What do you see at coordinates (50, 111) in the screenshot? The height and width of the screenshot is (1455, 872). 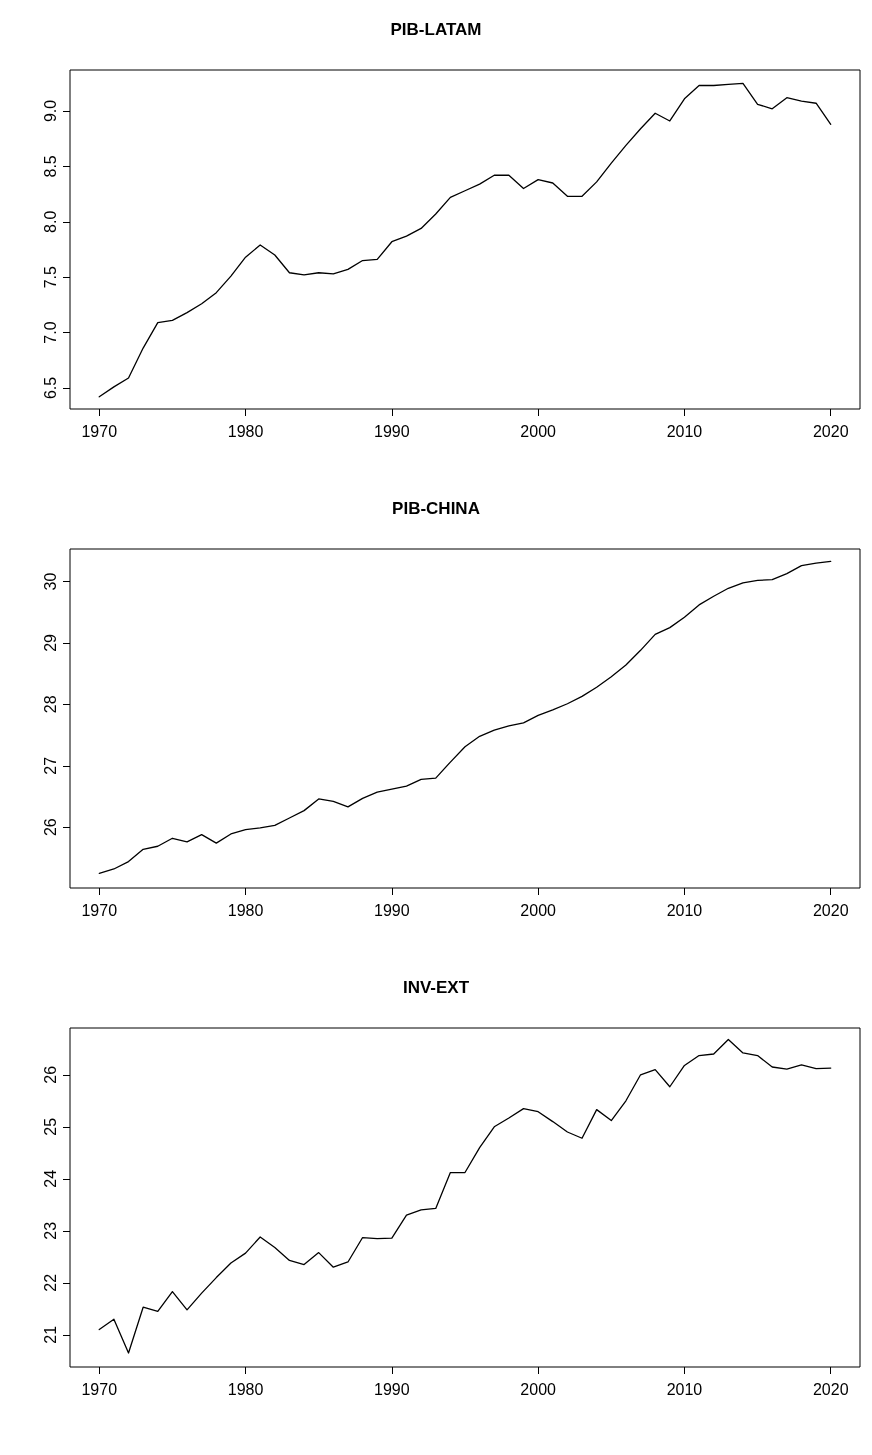 I see `y-tick-label: 9.0` at bounding box center [50, 111].